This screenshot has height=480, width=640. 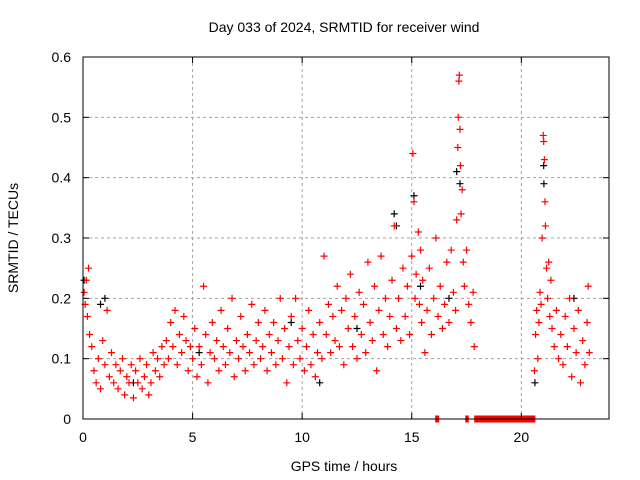 What do you see at coordinates (62, 178) in the screenshot?
I see `y-tick-label: 0.4` at bounding box center [62, 178].